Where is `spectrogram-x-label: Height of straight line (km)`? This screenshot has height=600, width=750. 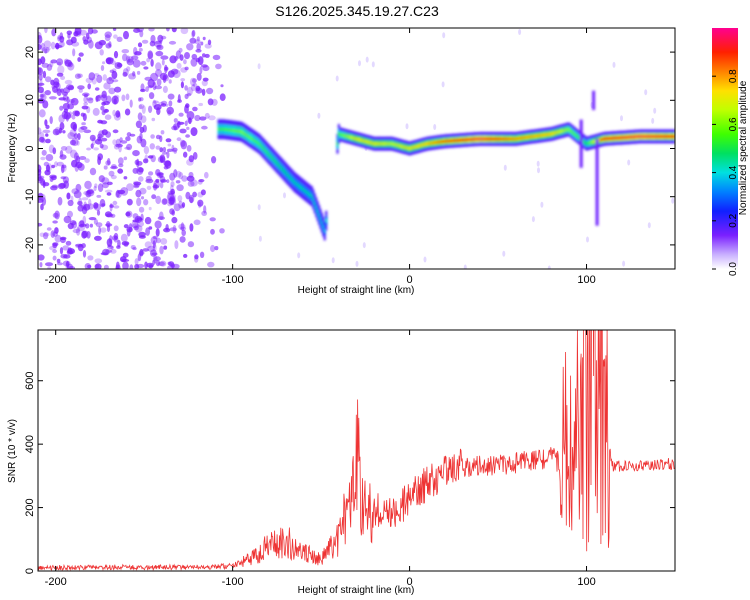
spectrogram-x-label: Height of straight line (km) is located at coordinates (356, 290).